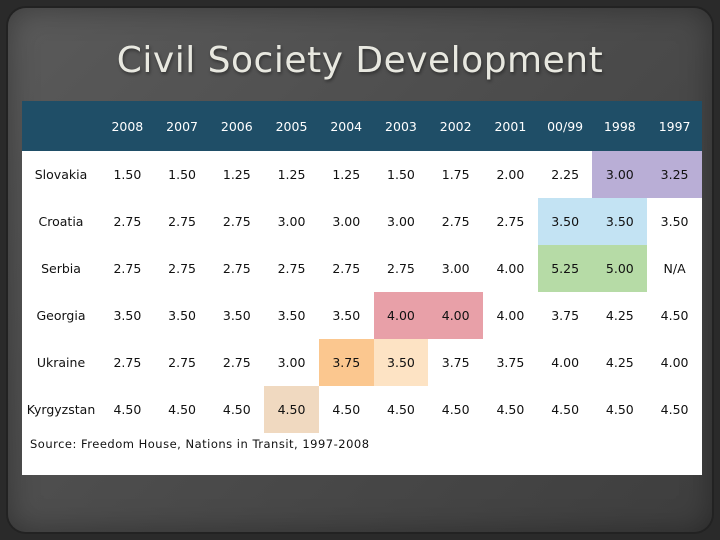 Image resolution: width=720 pixels, height=540 pixels. Describe the element at coordinates (360, 60) in the screenshot. I see `slide-title: Civil Society Development` at that location.